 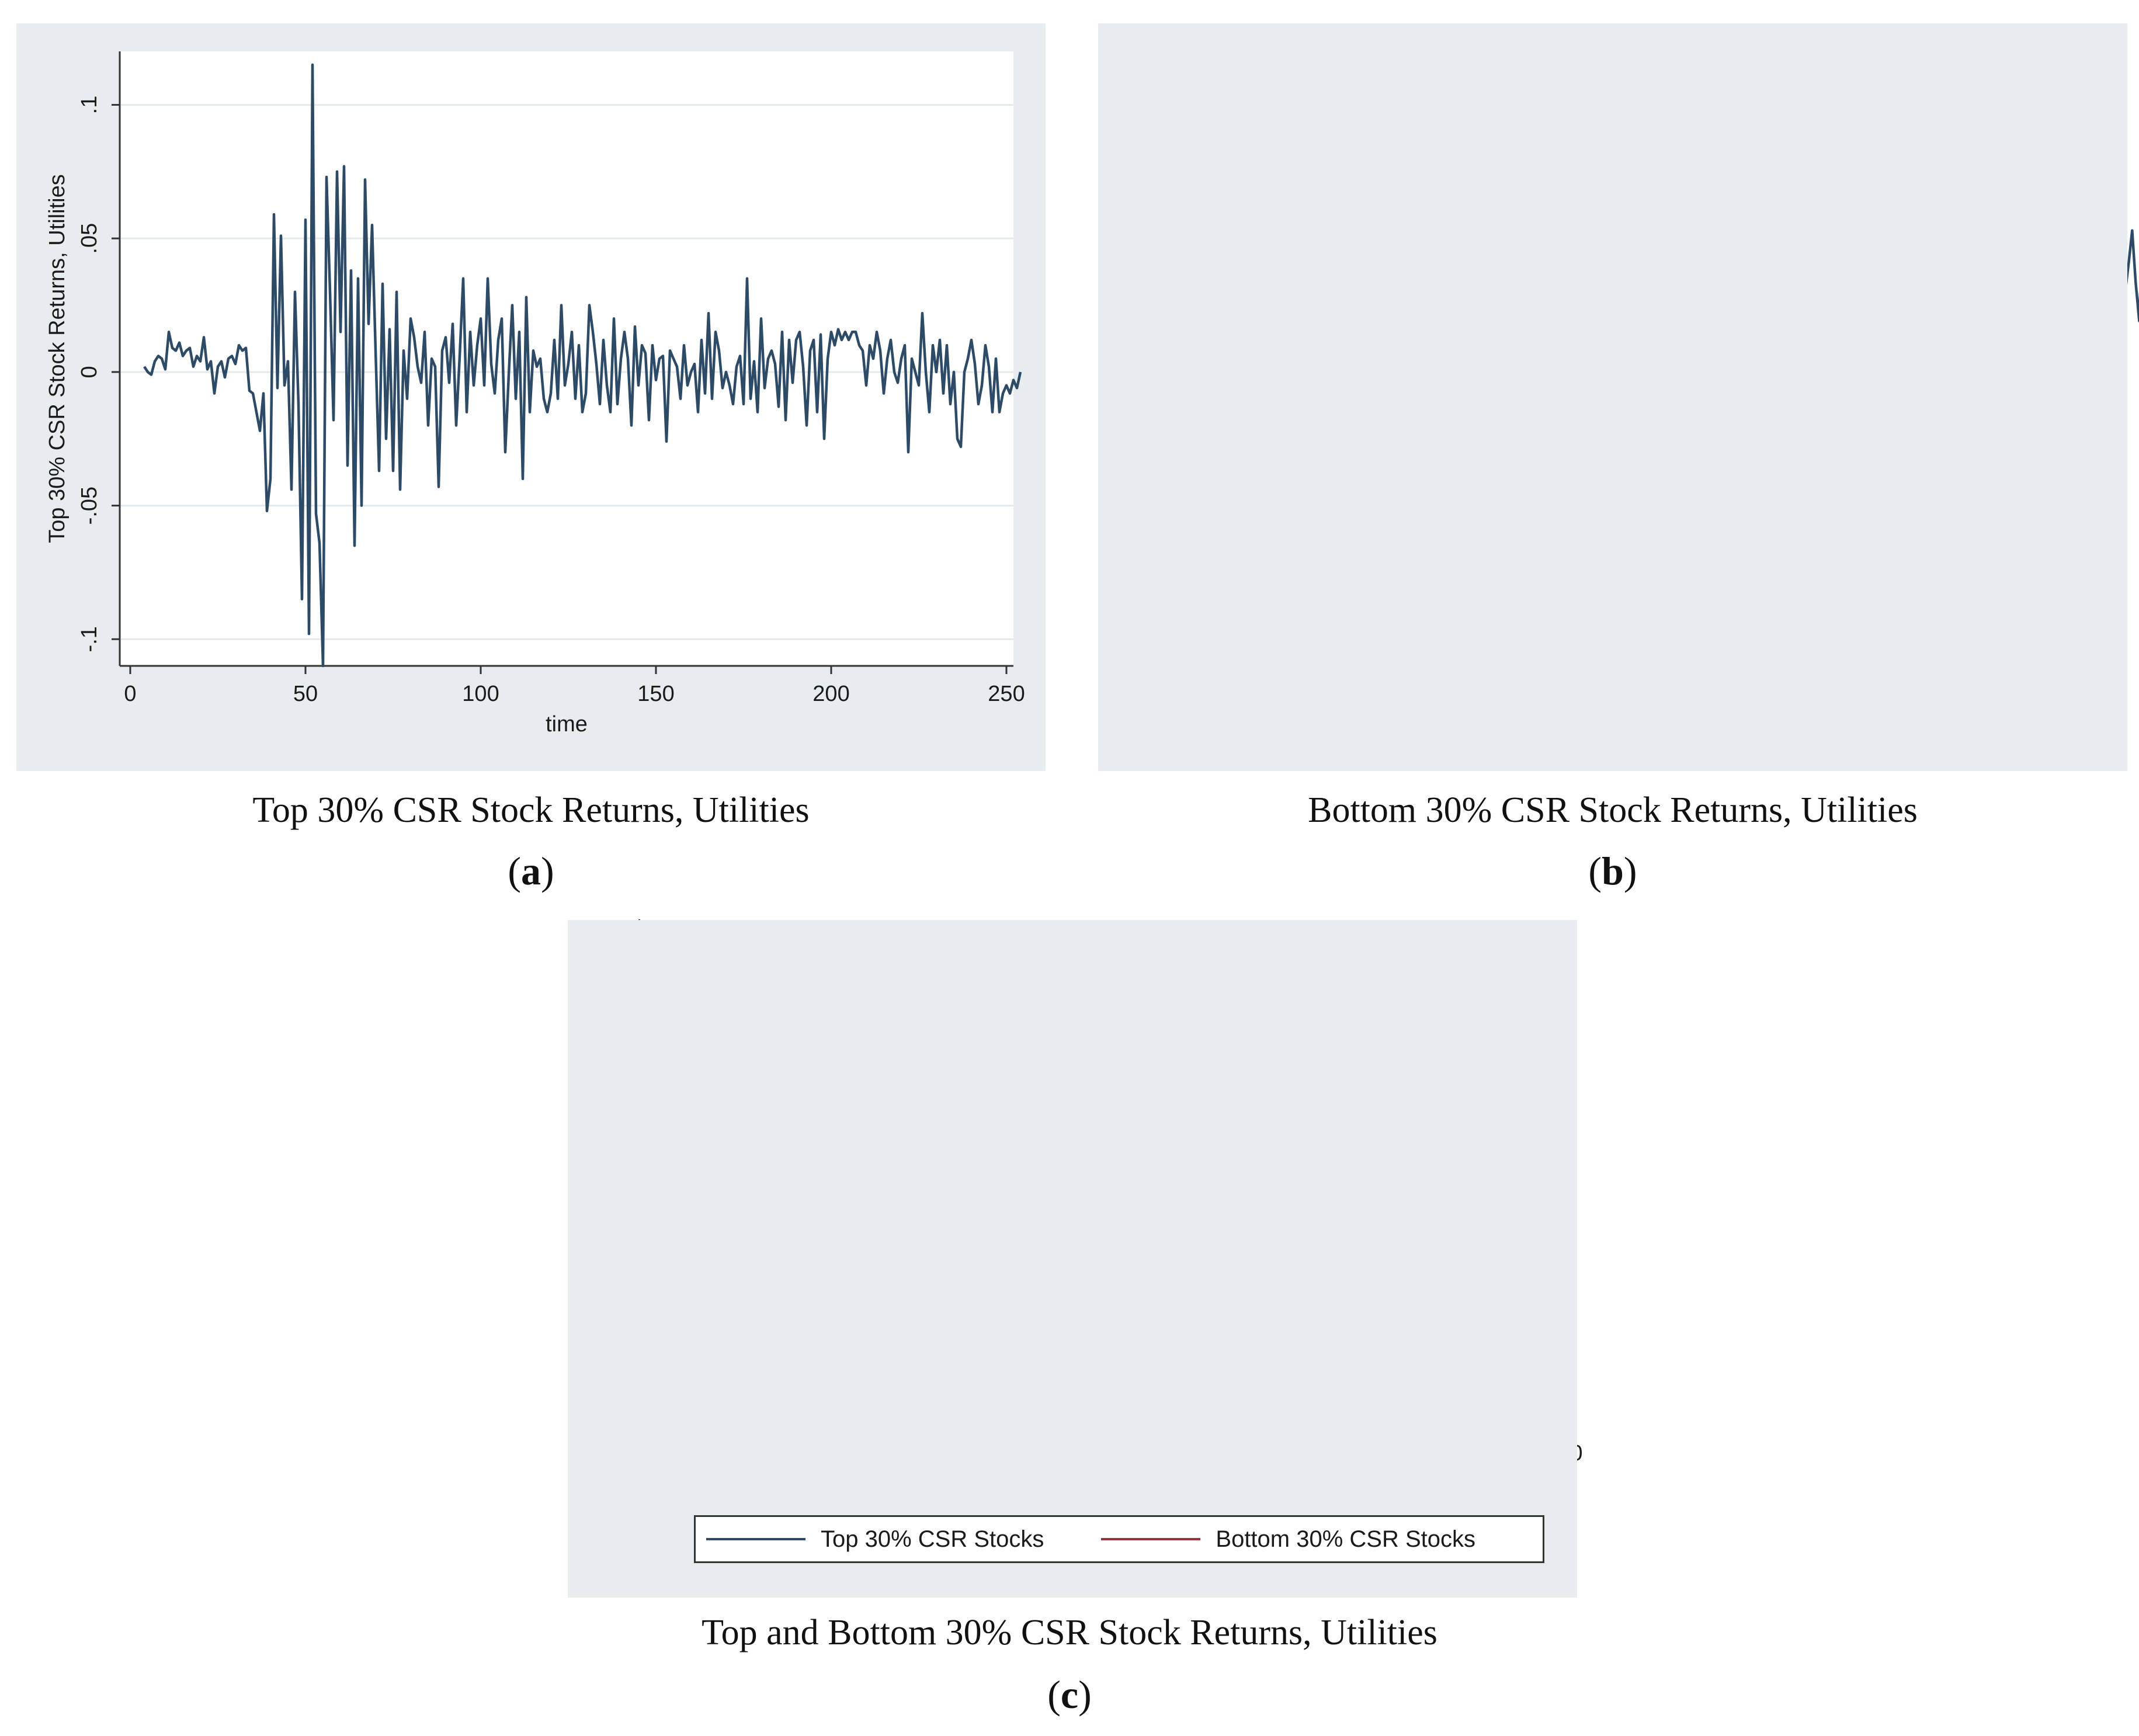 What do you see at coordinates (1613, 810) in the screenshot?
I see `caption-b-title: Bottom 30% CSR Stock Returns, Utilities` at bounding box center [1613, 810].